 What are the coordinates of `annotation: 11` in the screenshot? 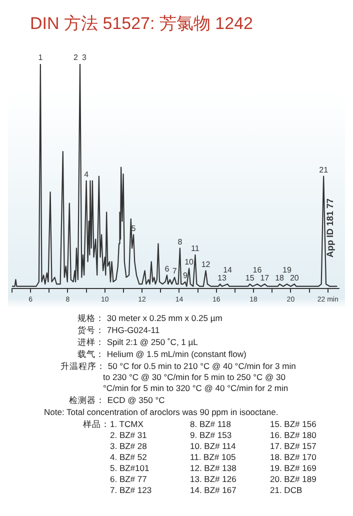 It's located at (195, 249).